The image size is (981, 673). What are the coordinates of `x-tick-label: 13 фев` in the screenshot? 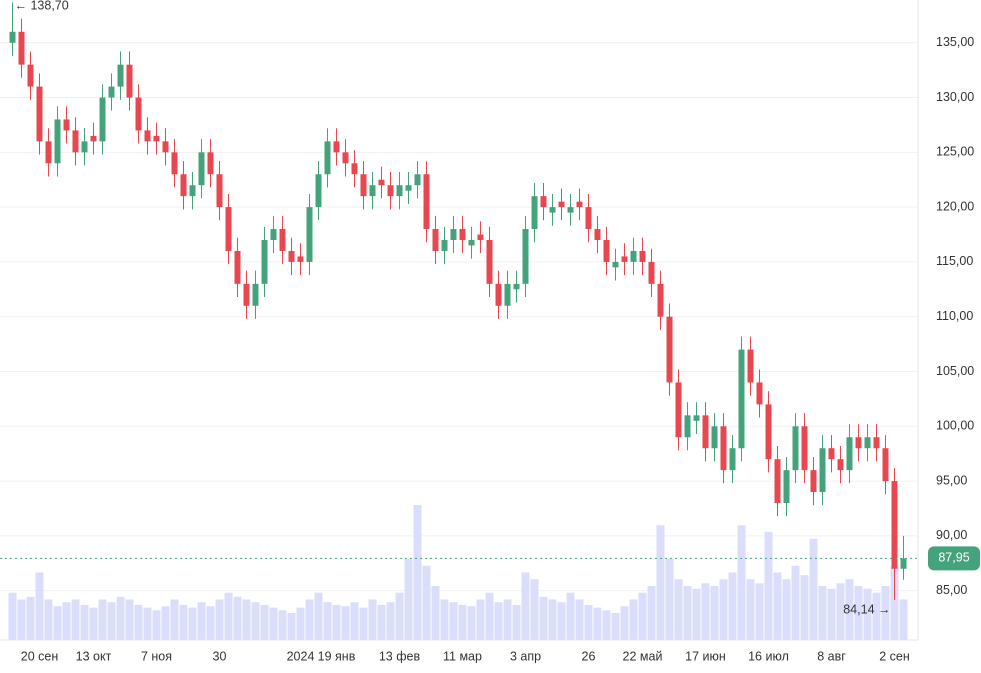 It's located at (400, 656).